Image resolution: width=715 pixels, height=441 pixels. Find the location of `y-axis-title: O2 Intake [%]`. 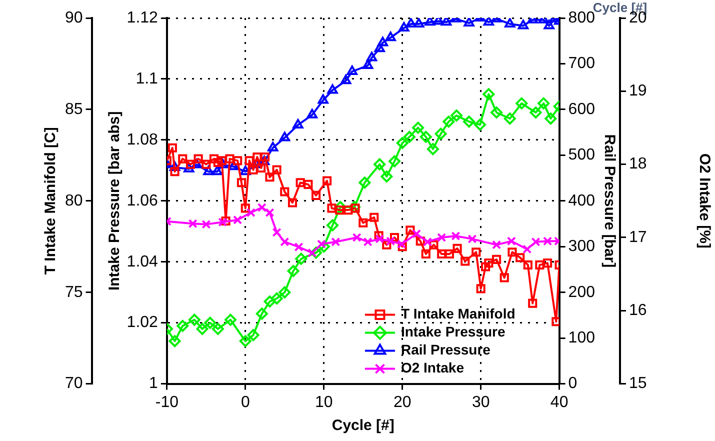

y-axis-title: O2 Intake [%] is located at coordinates (704, 200).